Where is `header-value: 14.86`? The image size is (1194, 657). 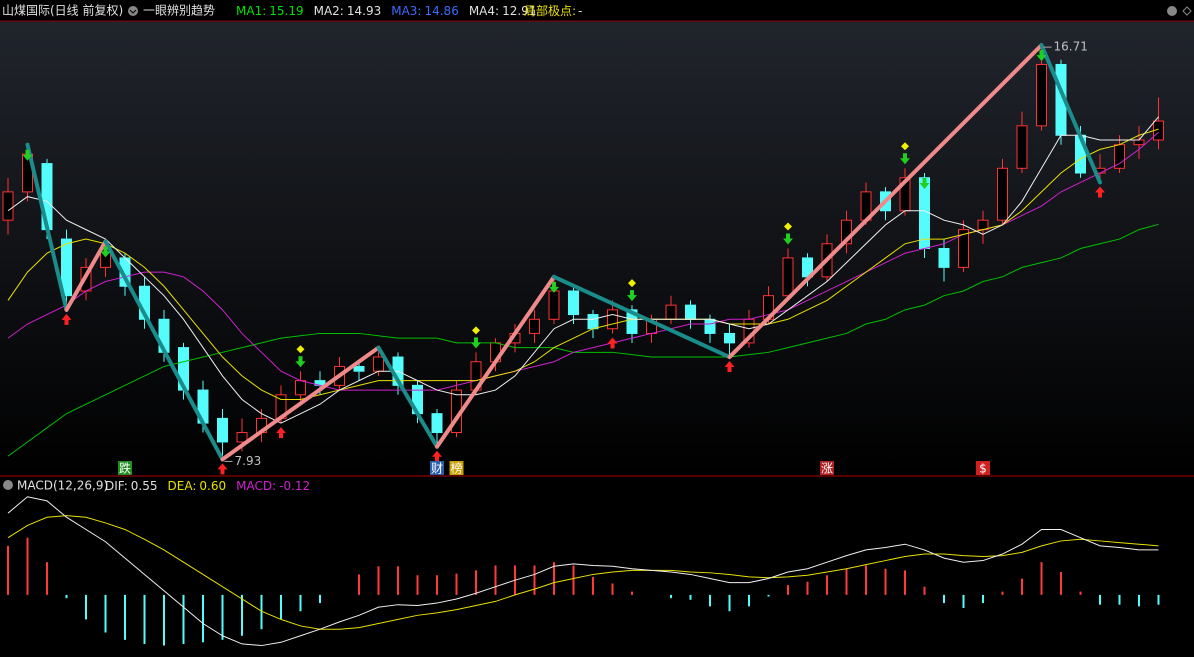 header-value: 14.86 is located at coordinates (441, 11).